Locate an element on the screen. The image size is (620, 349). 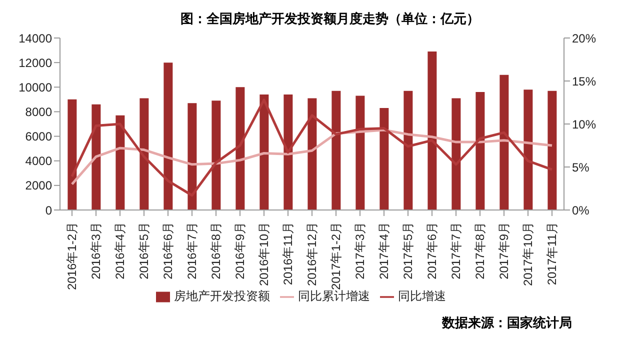
source-note: 数据来源：国家统计局 is located at coordinates (506, 323).